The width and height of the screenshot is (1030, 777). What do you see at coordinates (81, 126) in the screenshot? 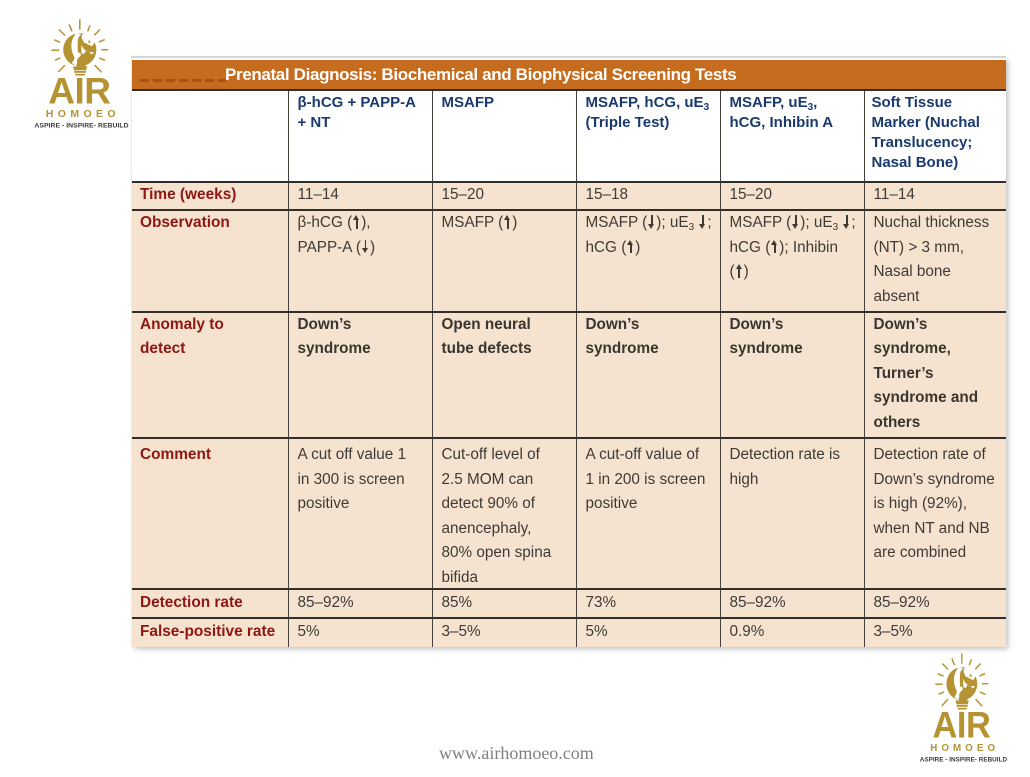
I see `svg-text: ASPIRE - INSPIRE- REBUILD` at bounding box center [81, 126].